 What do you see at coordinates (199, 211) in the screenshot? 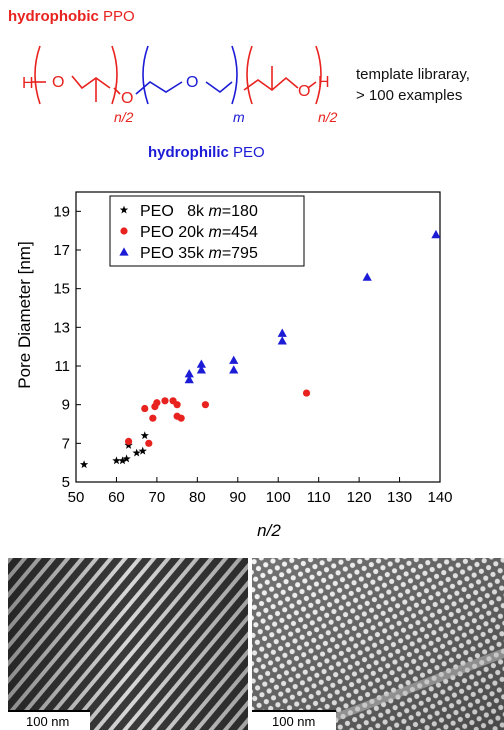
I see `legend-label: PEO 8k m=180` at bounding box center [199, 211].